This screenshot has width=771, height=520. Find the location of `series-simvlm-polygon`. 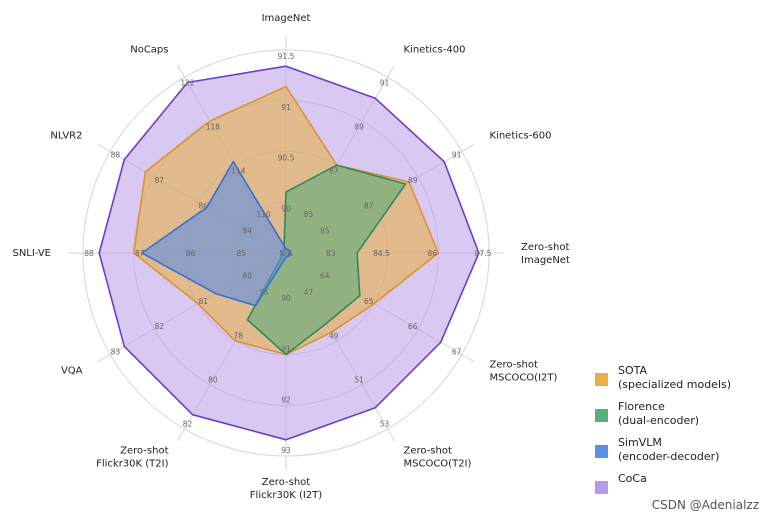

series-simvlm-polygon is located at coordinates (216, 233).